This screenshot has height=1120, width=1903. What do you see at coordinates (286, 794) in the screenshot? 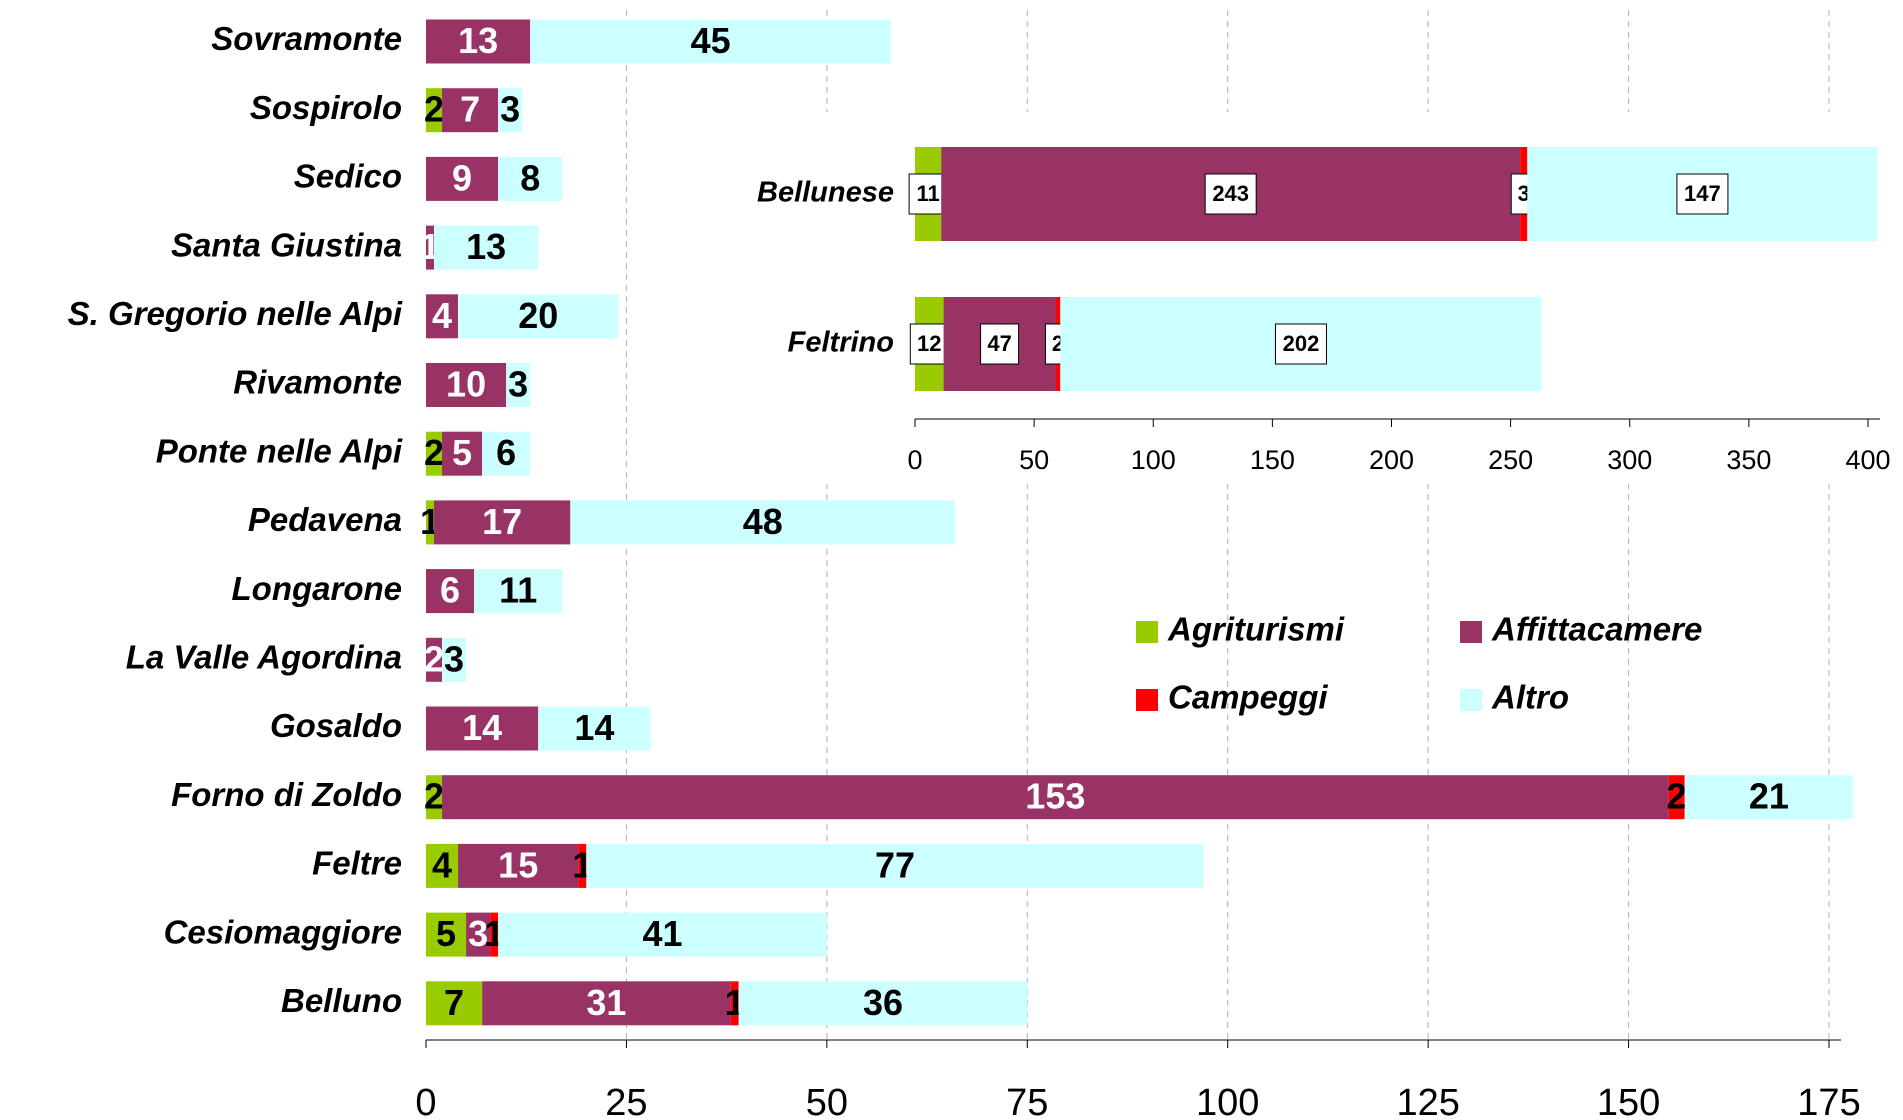
I see `category-label: Forno di Zoldo` at bounding box center [286, 794].